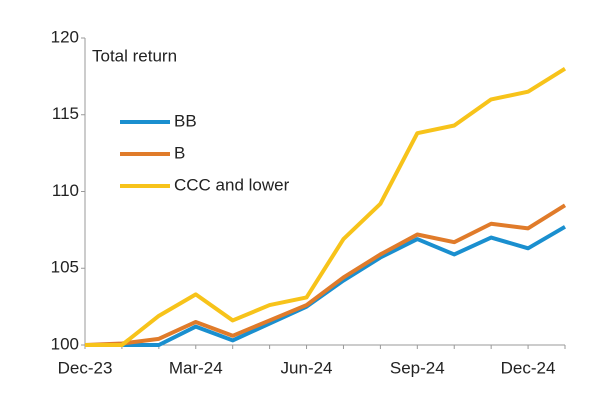 Image resolution: width=600 pixels, height=400 pixels. I want to click on y-tick-label: 120, so click(65, 36).